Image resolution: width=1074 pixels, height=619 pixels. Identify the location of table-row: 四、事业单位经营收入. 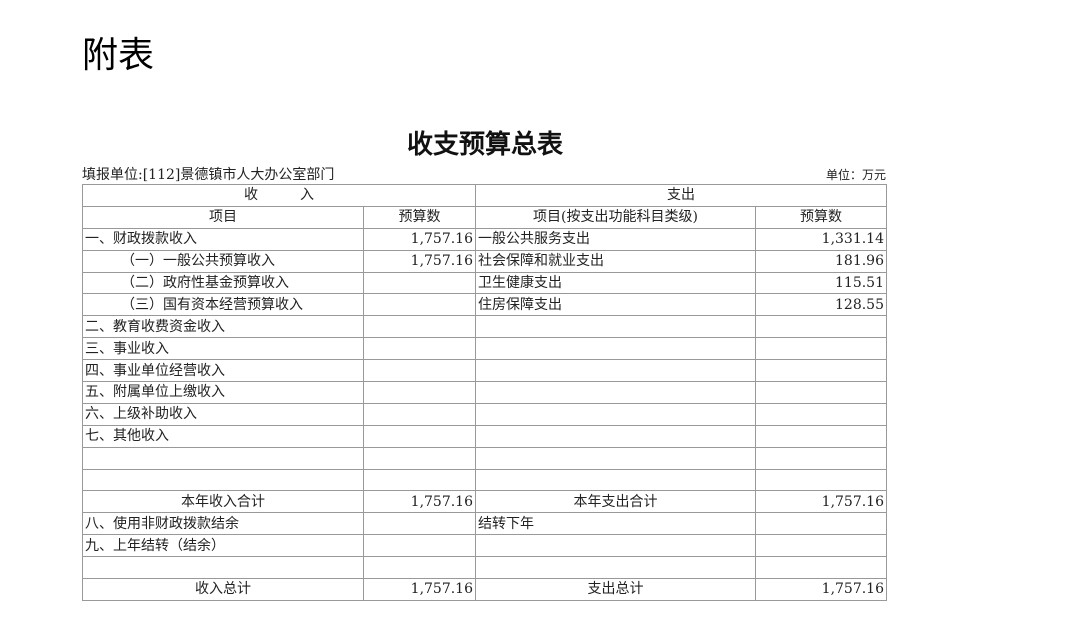
(484, 371).